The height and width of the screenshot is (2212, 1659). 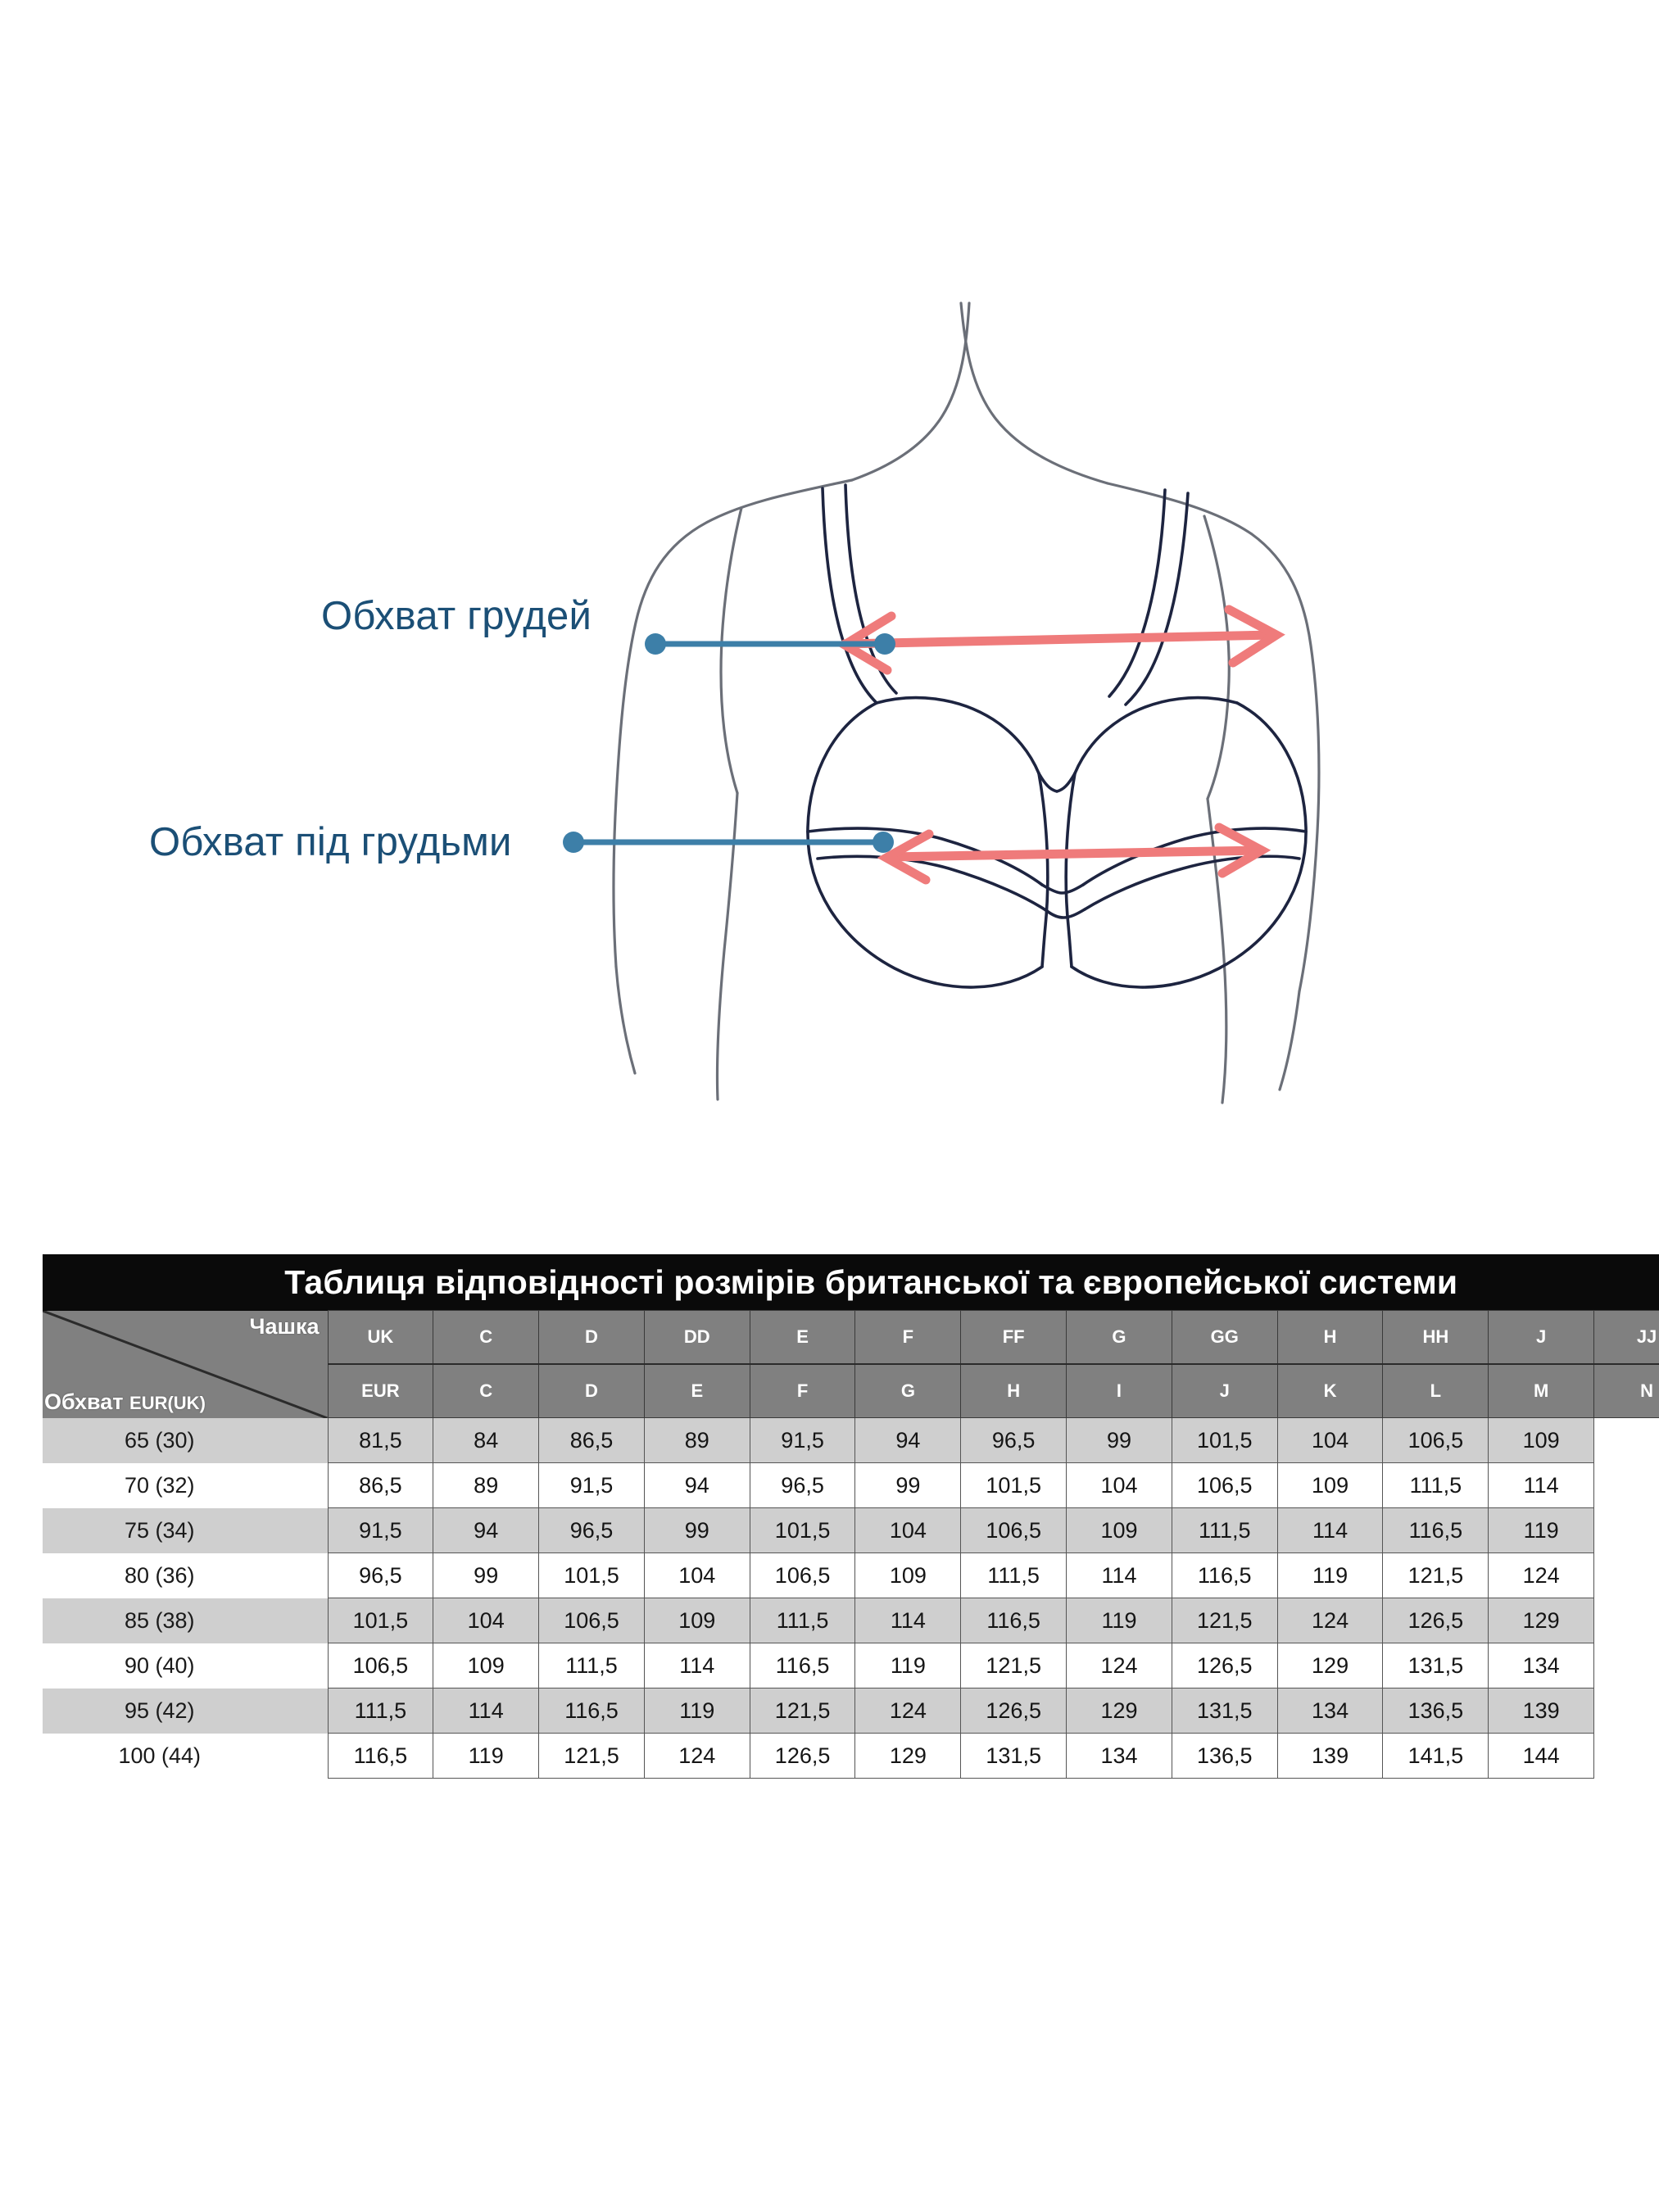 I want to click on row-band-label: 100 (44), so click(x=185, y=1756).